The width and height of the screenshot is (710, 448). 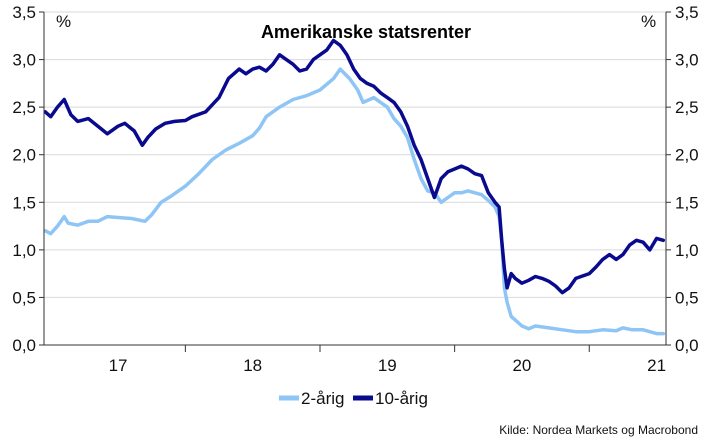 I want to click on right-axis-unit: %, so click(x=648, y=21).